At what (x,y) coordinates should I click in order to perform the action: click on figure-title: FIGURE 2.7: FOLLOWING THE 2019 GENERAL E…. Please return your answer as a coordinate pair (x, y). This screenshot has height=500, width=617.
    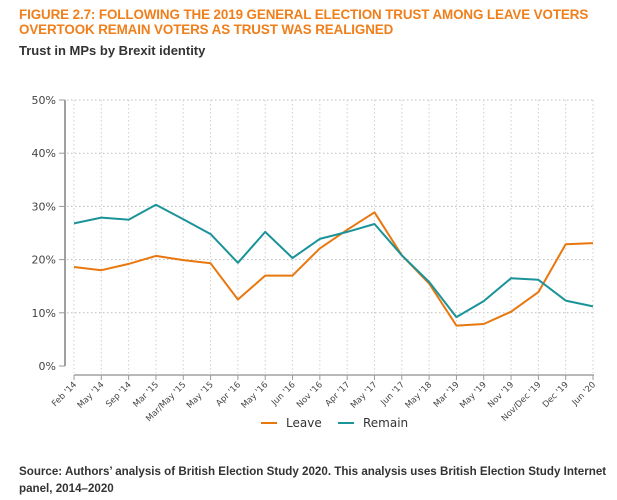
    Looking at the image, I should click on (304, 22).